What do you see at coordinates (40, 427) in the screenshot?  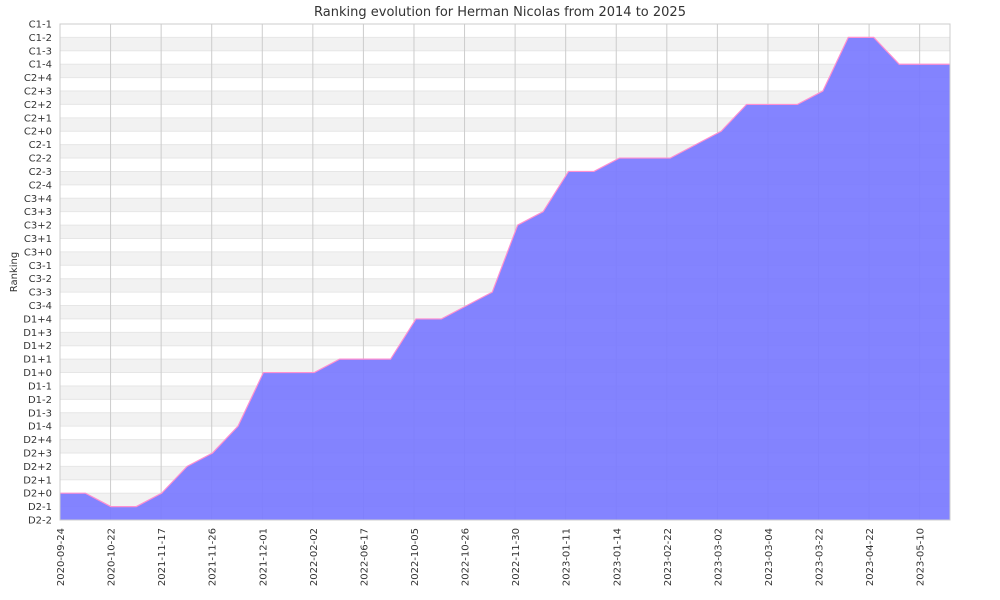 I see `y-tick-label: D1-4` at bounding box center [40, 427].